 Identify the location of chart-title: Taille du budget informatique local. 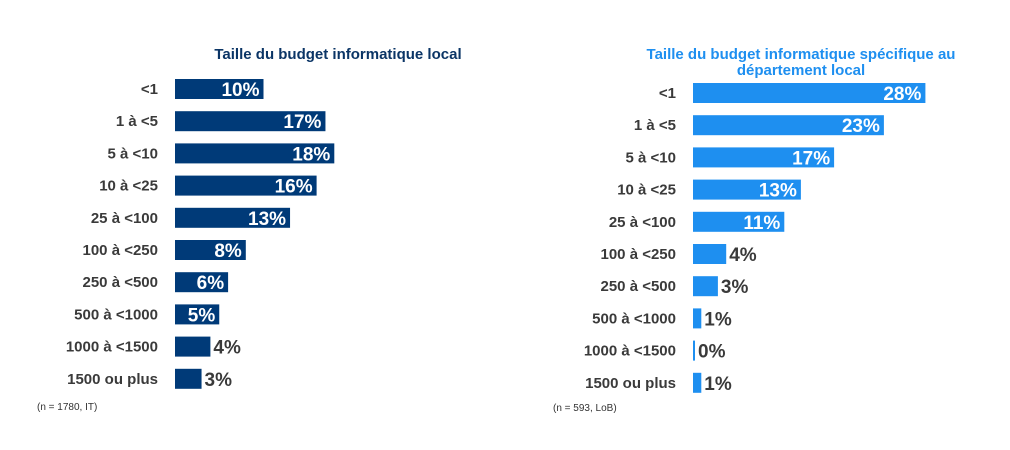
(337, 54).